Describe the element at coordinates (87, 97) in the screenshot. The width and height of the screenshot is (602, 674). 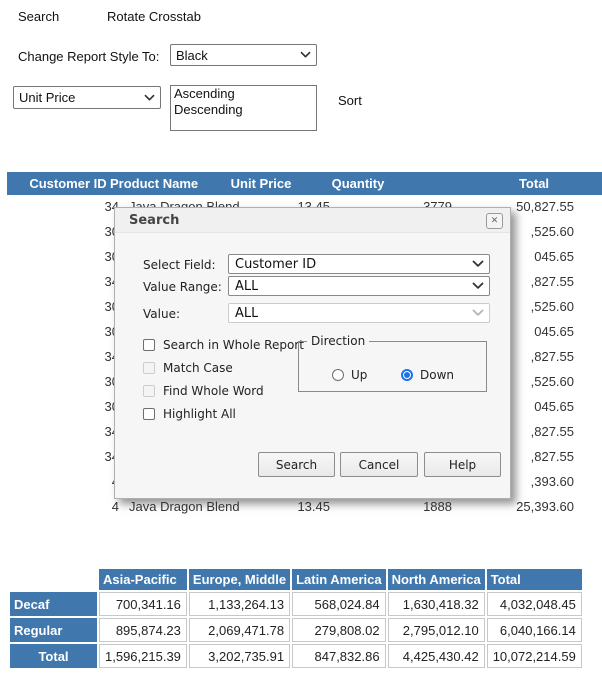
I see `sort-field-select: Unit Price` at that location.